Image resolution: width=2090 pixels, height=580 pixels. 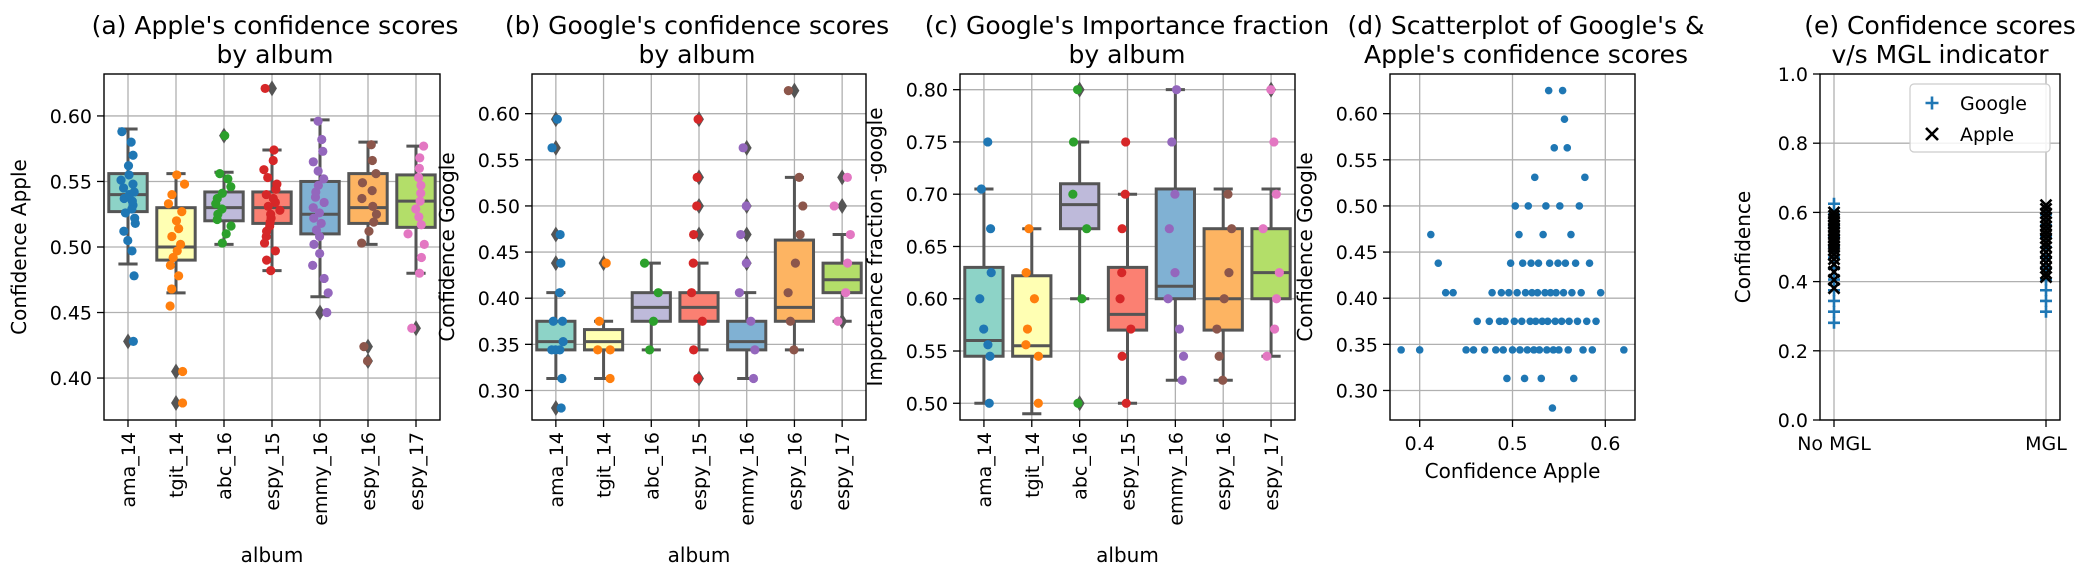 I want to click on panel-title: (a) Apple's confidence scores, so click(x=275, y=25).